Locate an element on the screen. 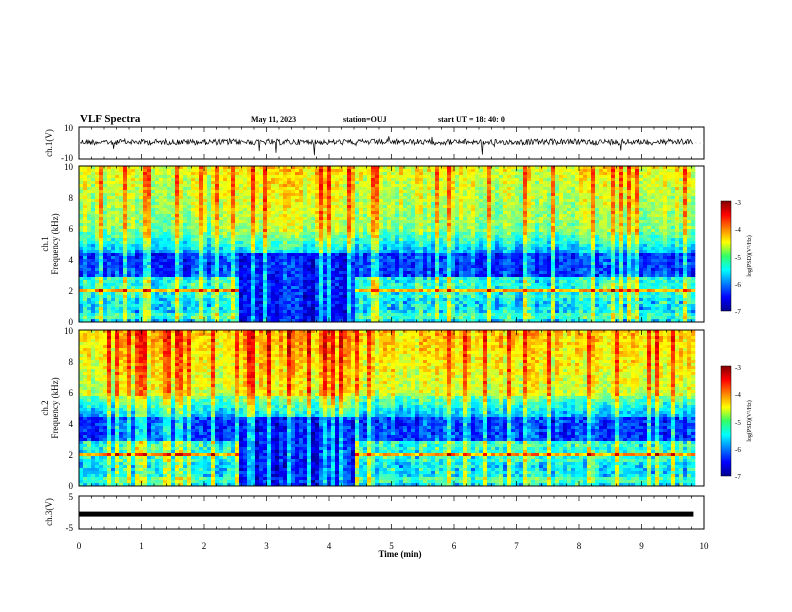 The height and width of the screenshot is (612, 792). x-tick-label: 5 is located at coordinates (391, 546).